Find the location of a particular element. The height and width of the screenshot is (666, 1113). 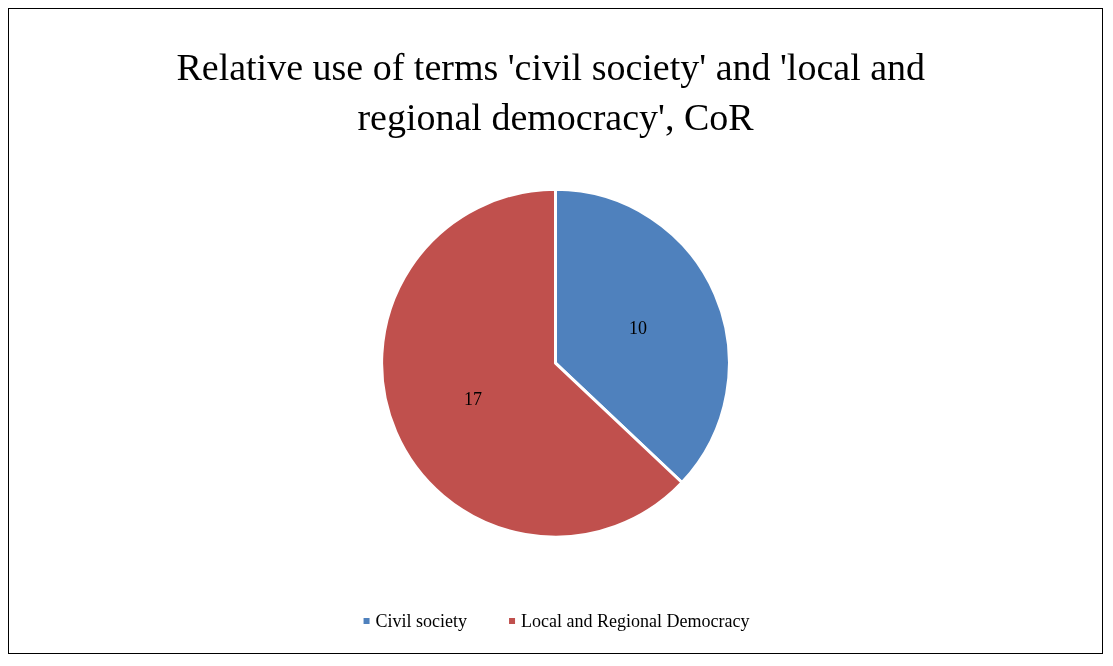

data-label: 17 is located at coordinates (472, 398).